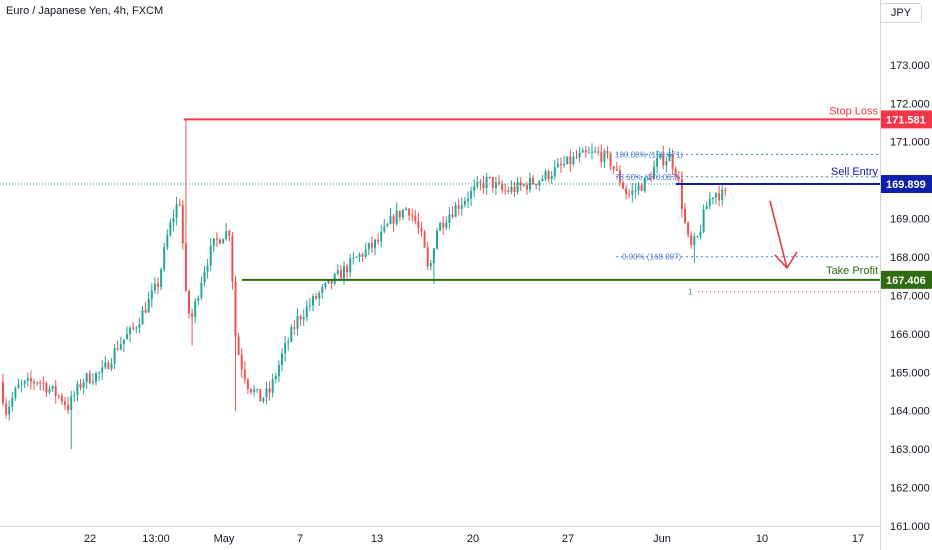 This screenshot has height=550, width=932. I want to click on x-tick-label: 10, so click(762, 539).